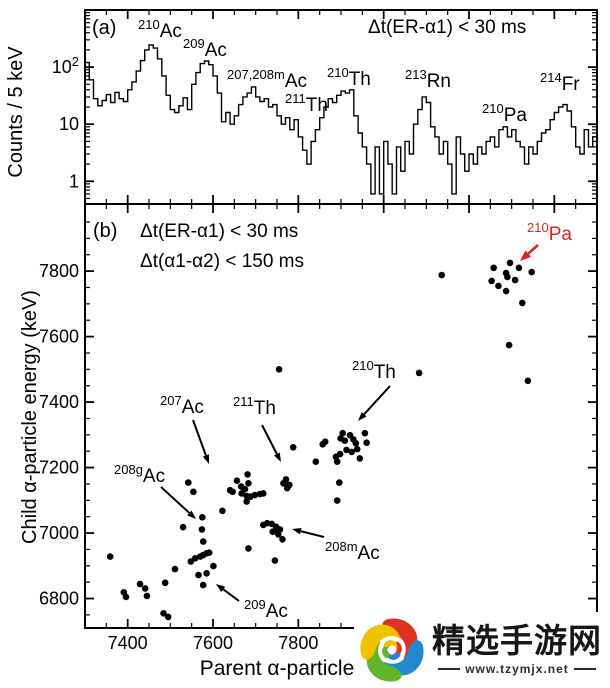 The width and height of the screenshot is (610, 688). Describe the element at coordinates (397, 648) in the screenshot. I see `logo-core-red` at that location.